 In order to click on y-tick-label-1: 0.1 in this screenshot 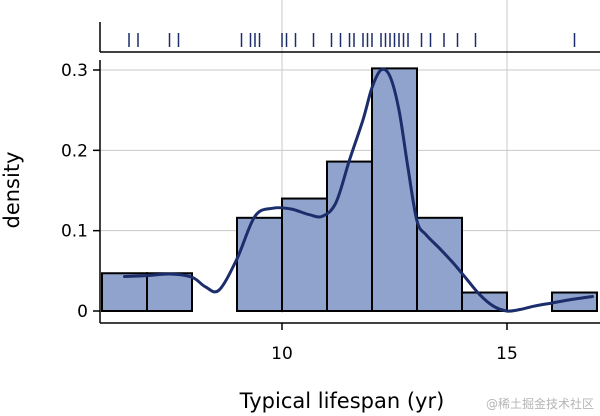, I will do `click(74, 232)`.